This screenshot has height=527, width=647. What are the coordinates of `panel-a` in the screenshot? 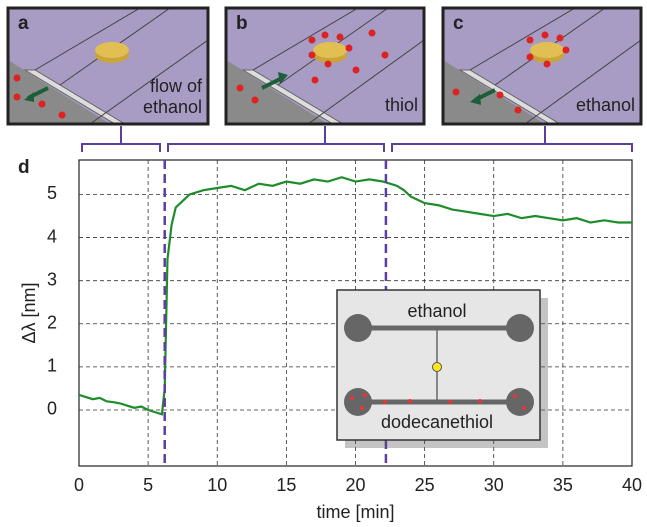 It's located at (108, 66).